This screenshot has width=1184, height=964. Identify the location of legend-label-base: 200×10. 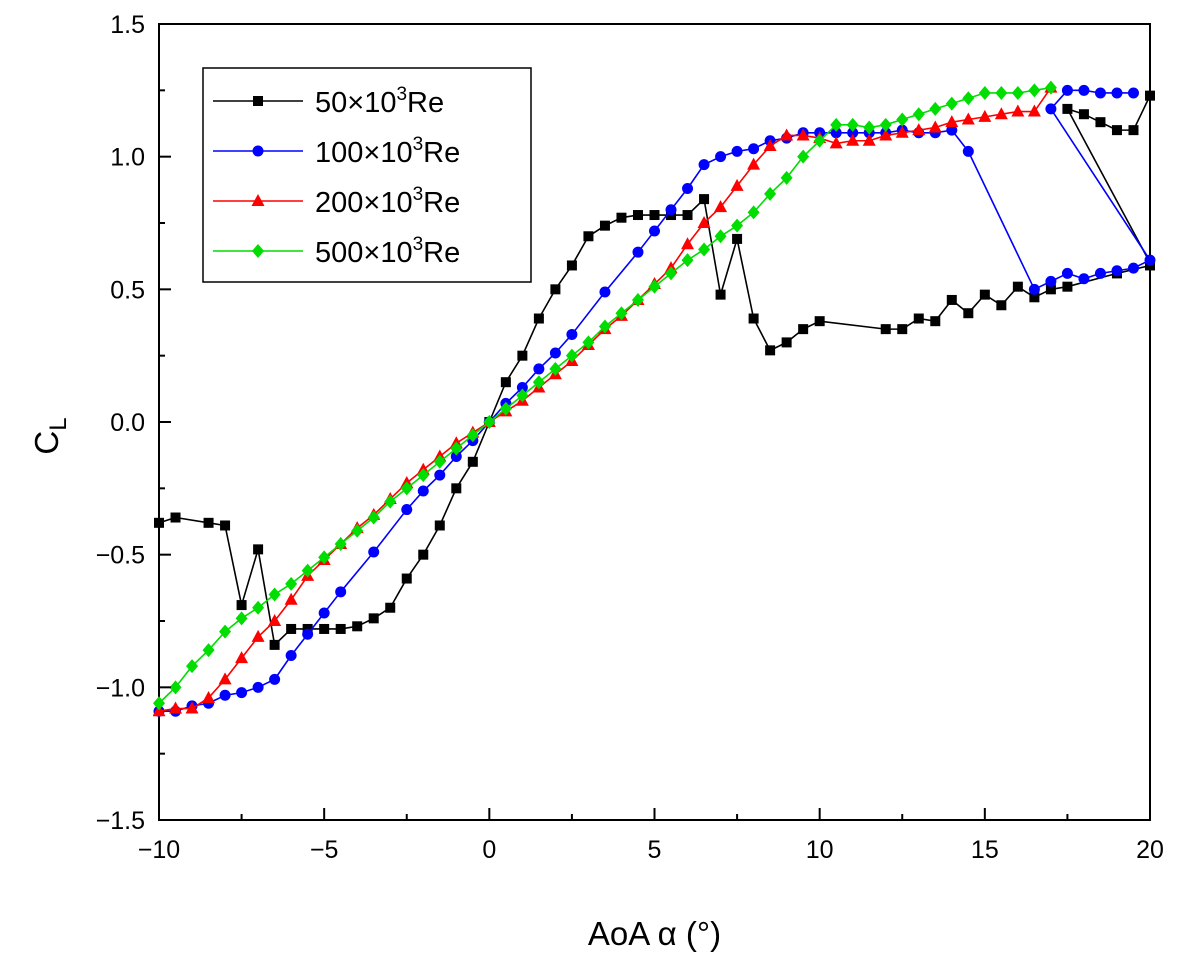
(364, 203).